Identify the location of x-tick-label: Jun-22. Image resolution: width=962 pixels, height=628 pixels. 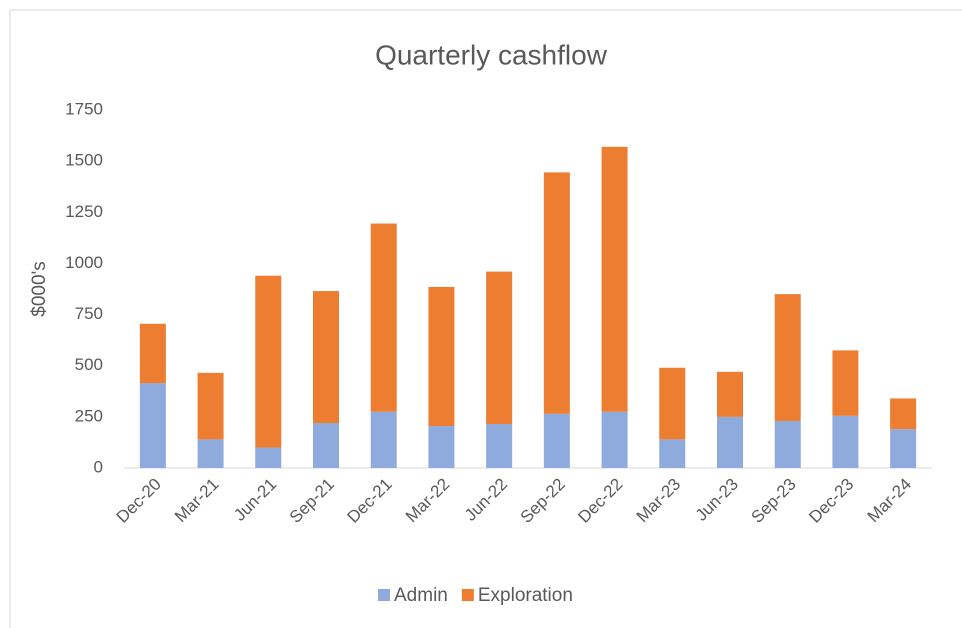
(486, 500).